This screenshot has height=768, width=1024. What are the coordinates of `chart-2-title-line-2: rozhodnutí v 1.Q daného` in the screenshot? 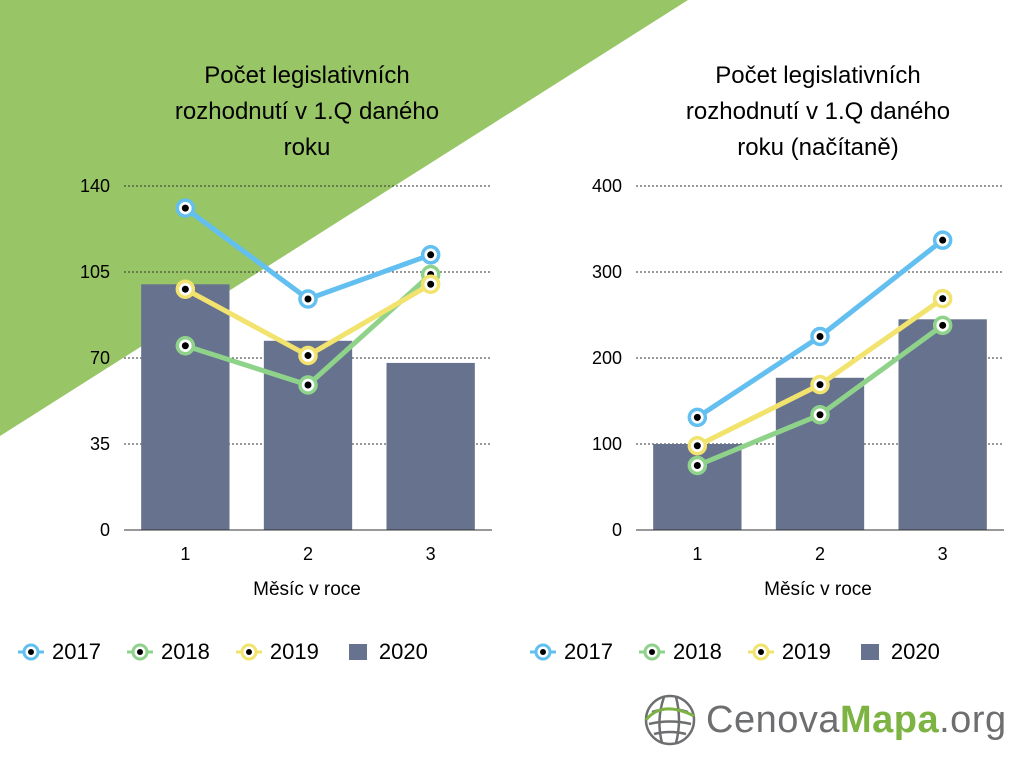 It's located at (818, 111).